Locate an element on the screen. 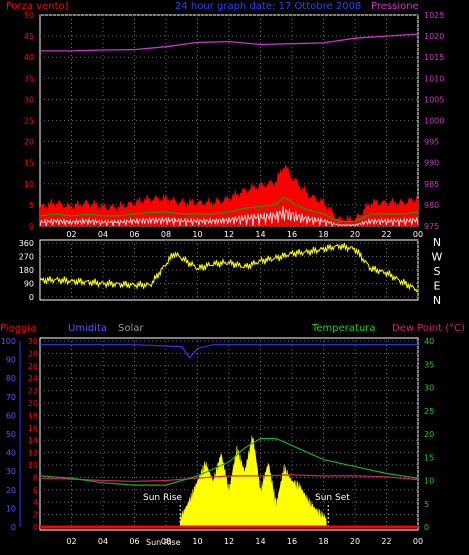  humidity-tick-label: 30 is located at coordinates (11, 471).